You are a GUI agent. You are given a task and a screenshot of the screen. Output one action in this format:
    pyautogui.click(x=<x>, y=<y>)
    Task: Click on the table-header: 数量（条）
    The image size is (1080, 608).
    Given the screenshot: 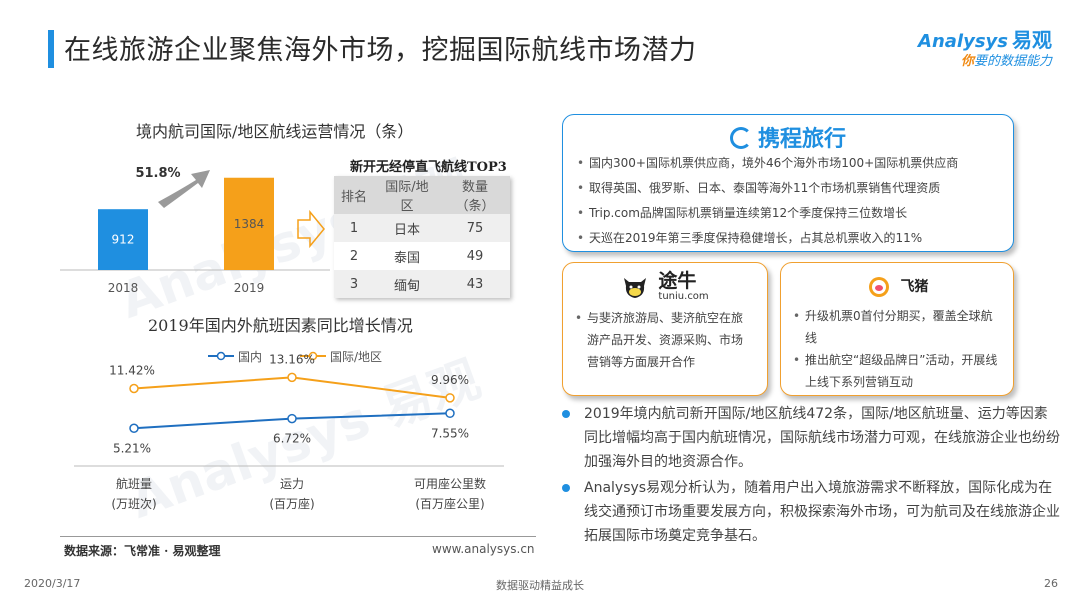 What is the action you would take?
    pyautogui.click(x=475, y=195)
    